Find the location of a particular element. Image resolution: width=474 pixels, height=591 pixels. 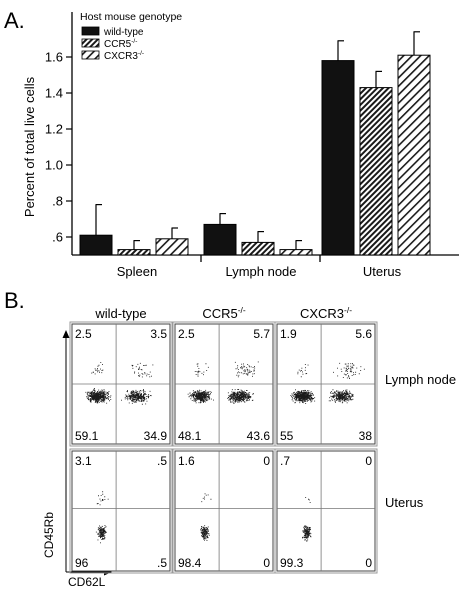

column-header: wild-type is located at coordinates (120, 313).